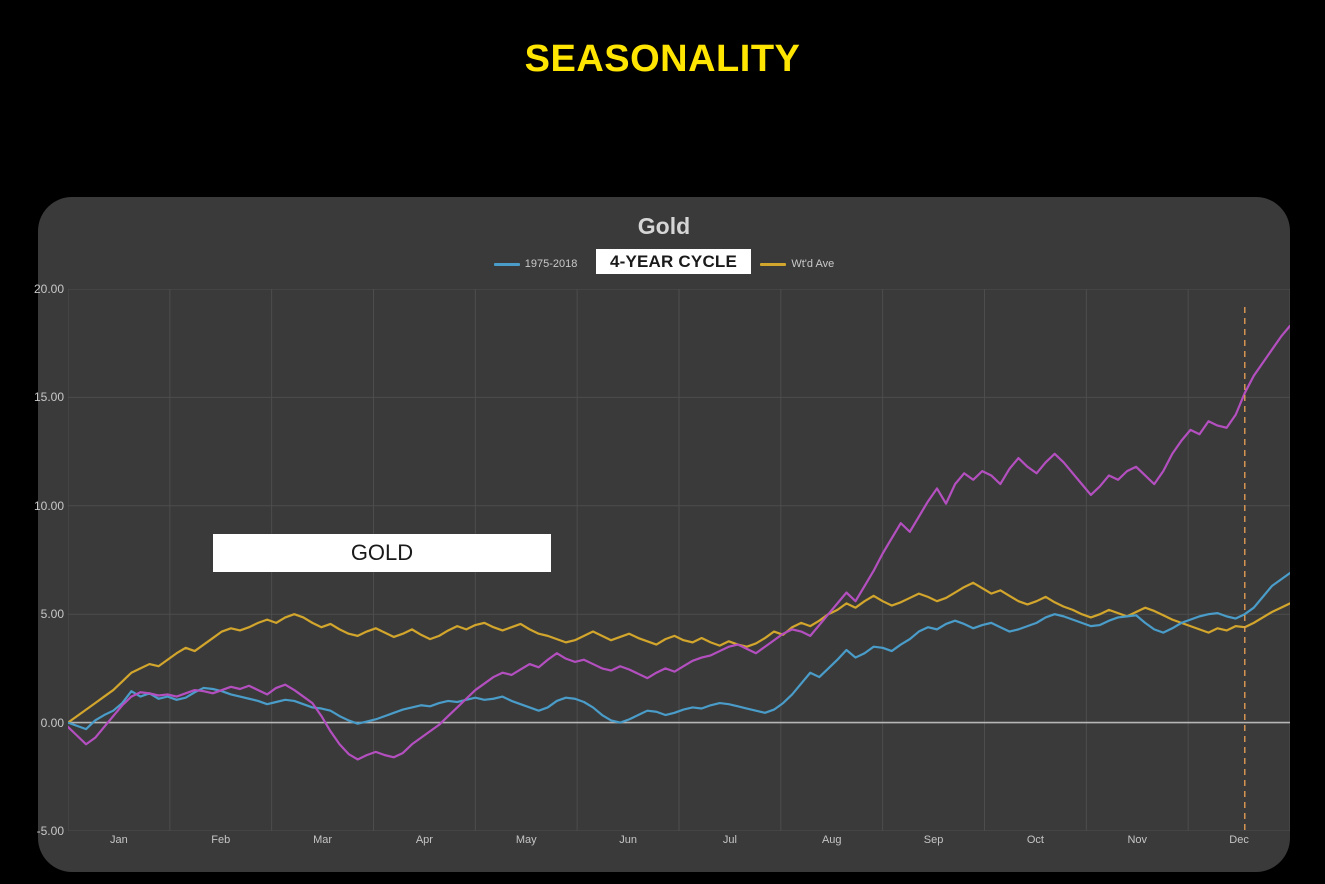 This screenshot has height=884, width=1325. I want to click on legend-item-wtd-ave: Wt'd Ave, so click(797, 264).